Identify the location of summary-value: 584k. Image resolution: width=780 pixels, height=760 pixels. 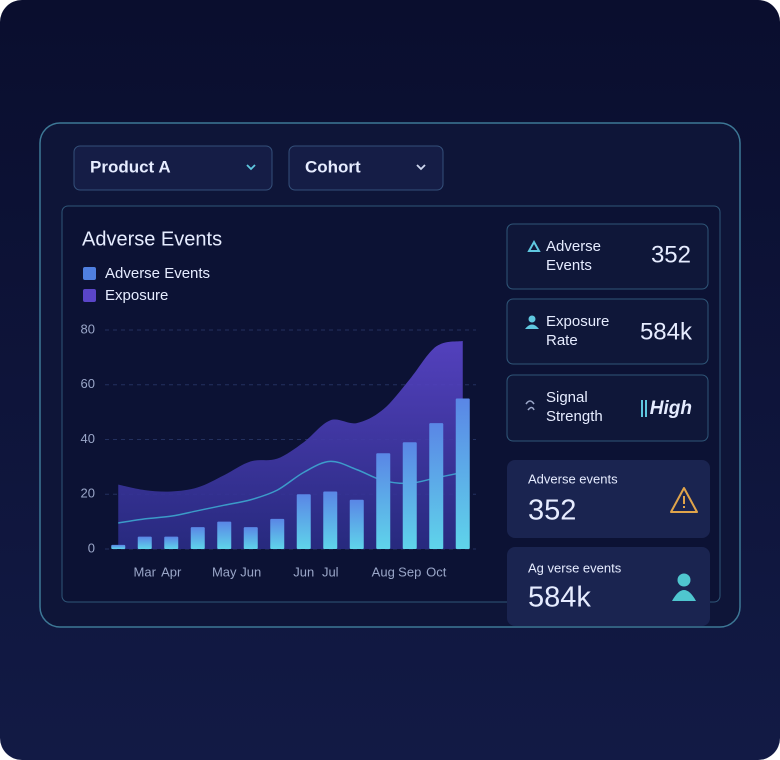
(559, 598).